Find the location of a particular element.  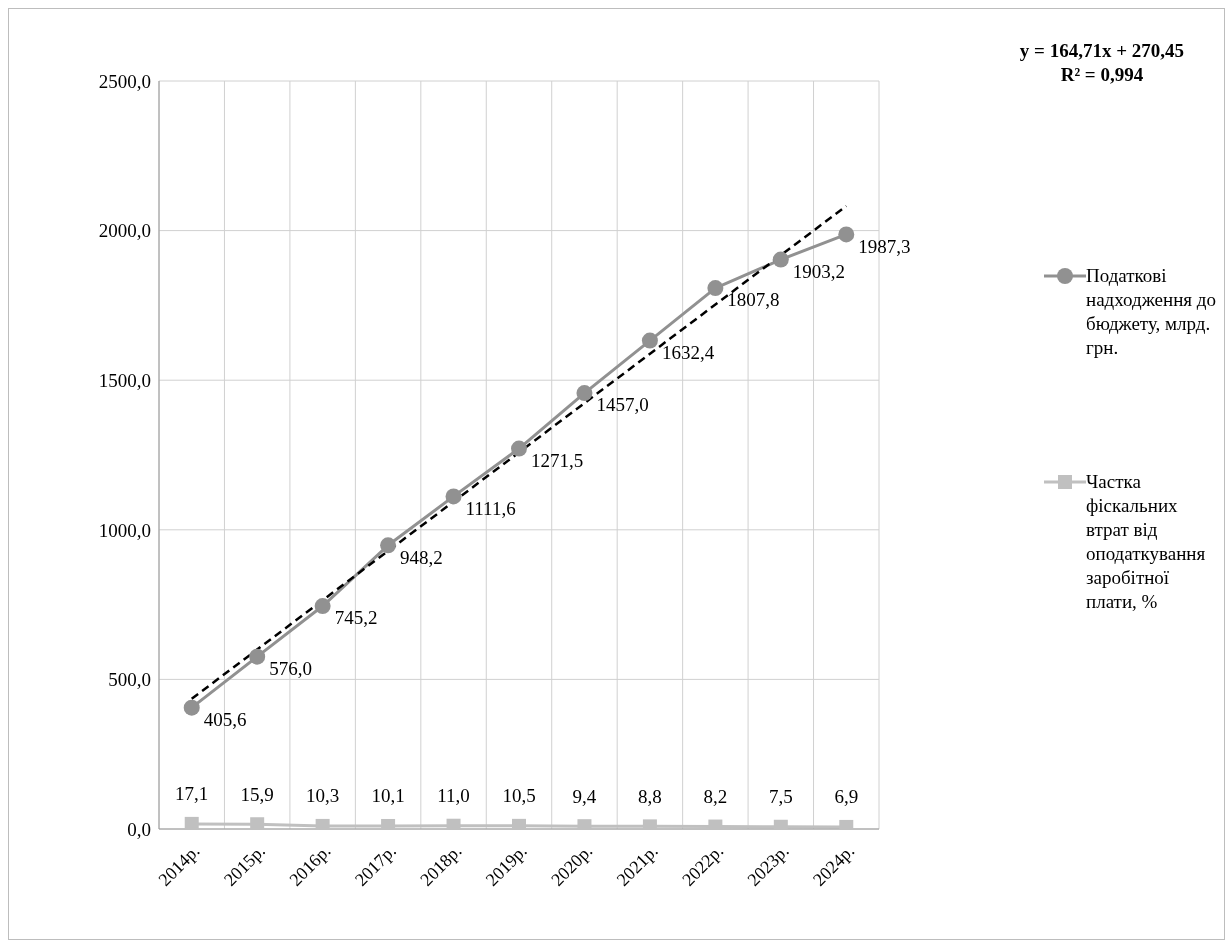

data-label: 1632,4 is located at coordinates (688, 352).